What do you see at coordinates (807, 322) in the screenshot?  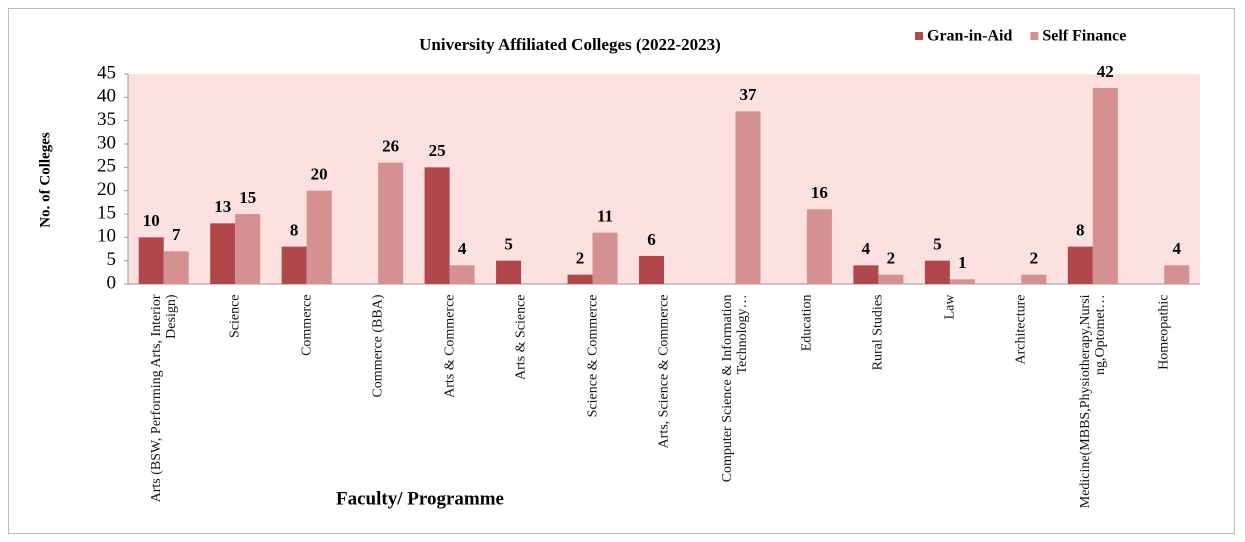 I see `x-tick-label: Education` at bounding box center [807, 322].